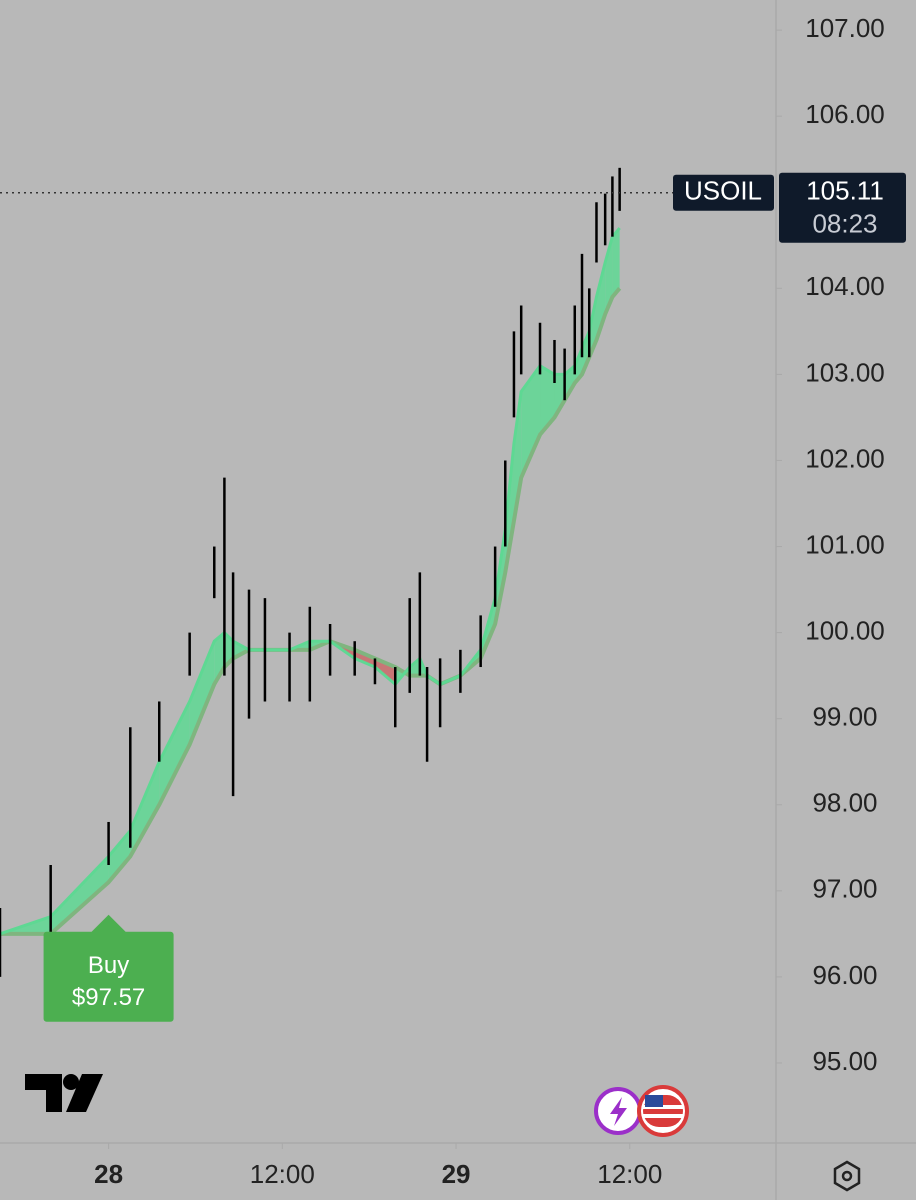 Image resolution: width=916 pixels, height=1200 pixels. What do you see at coordinates (64, 1093) in the screenshot?
I see `logo` at bounding box center [64, 1093].